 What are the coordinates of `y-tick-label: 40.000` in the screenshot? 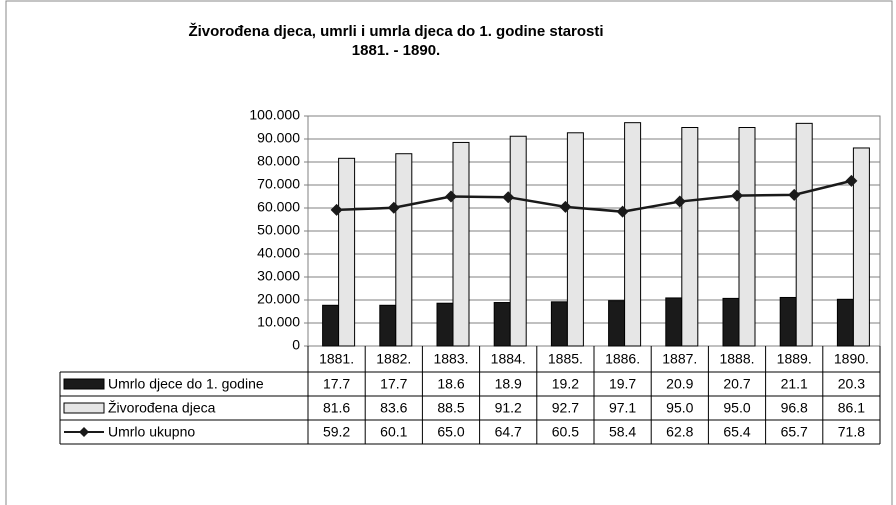 It's located at (278, 253).